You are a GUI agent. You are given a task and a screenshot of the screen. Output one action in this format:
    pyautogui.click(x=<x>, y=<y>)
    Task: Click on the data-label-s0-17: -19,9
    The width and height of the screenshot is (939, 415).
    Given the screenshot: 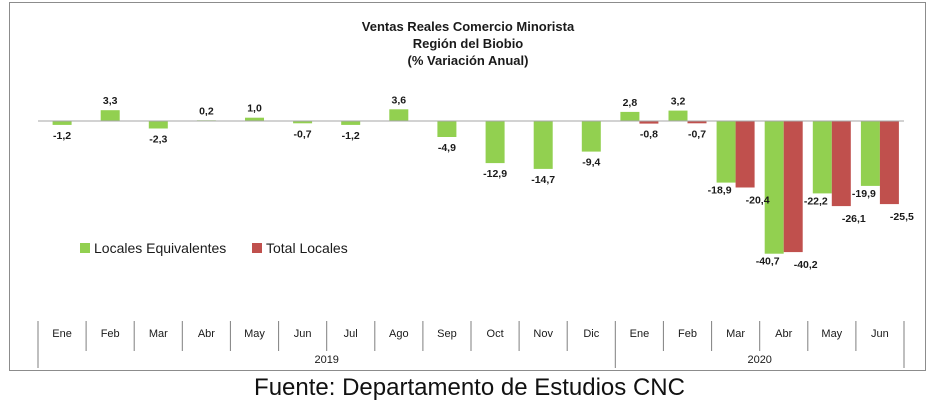 What is the action you would take?
    pyautogui.click(x=864, y=194)
    